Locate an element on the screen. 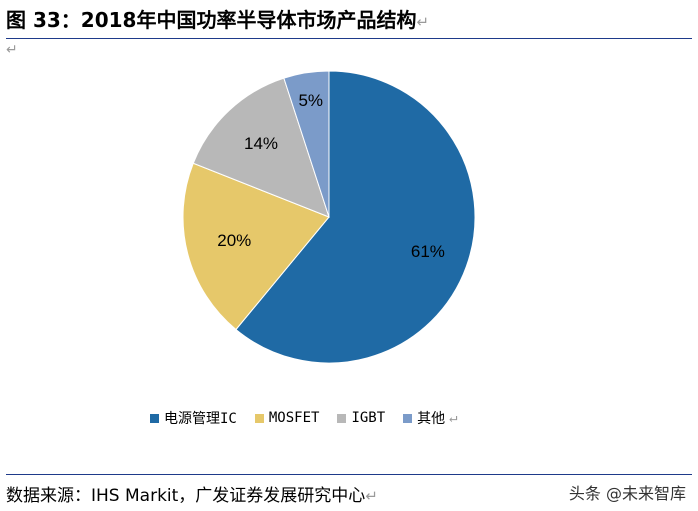 This screenshot has height=511, width=698. legend-item-mosfet: MOSFET is located at coordinates (287, 418).